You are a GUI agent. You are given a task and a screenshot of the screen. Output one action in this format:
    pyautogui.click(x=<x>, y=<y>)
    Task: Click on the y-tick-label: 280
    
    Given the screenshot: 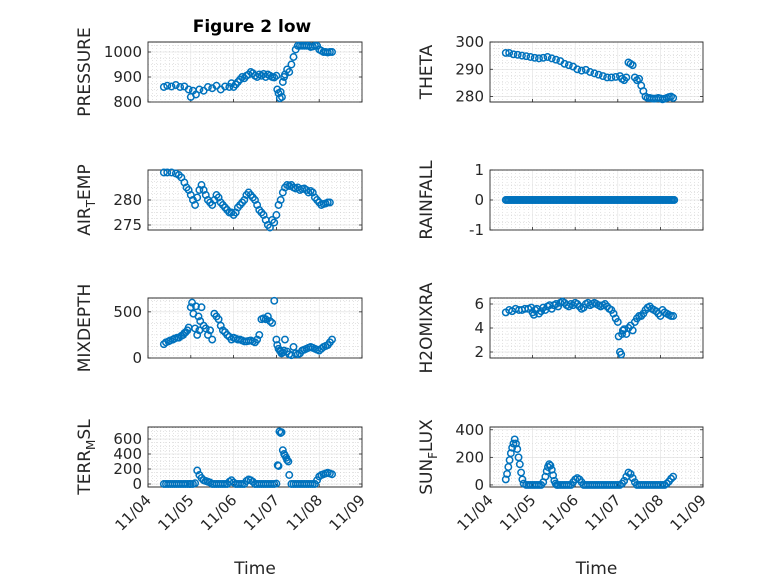 What is the action you would take?
    pyautogui.click(x=469, y=97)
    